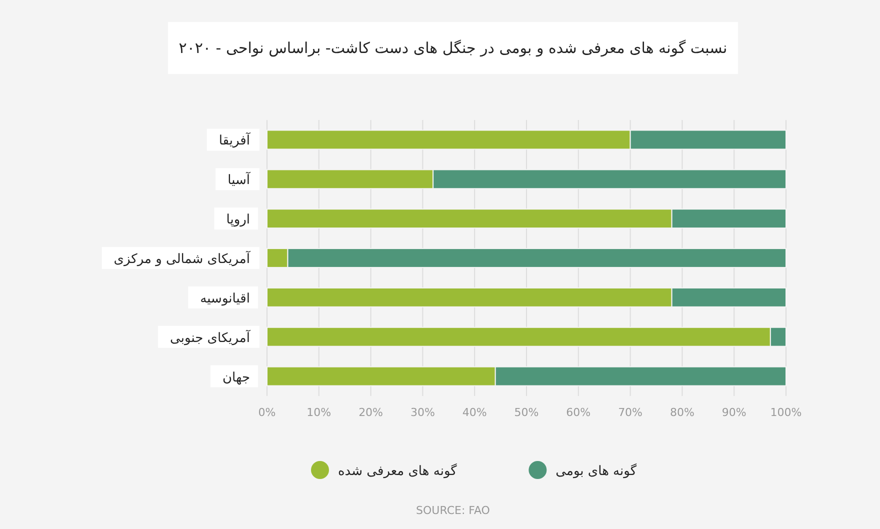 This screenshot has width=880, height=529. What do you see at coordinates (453, 510) in the screenshot?
I see `source-note: SOURCE: FAO` at bounding box center [453, 510].